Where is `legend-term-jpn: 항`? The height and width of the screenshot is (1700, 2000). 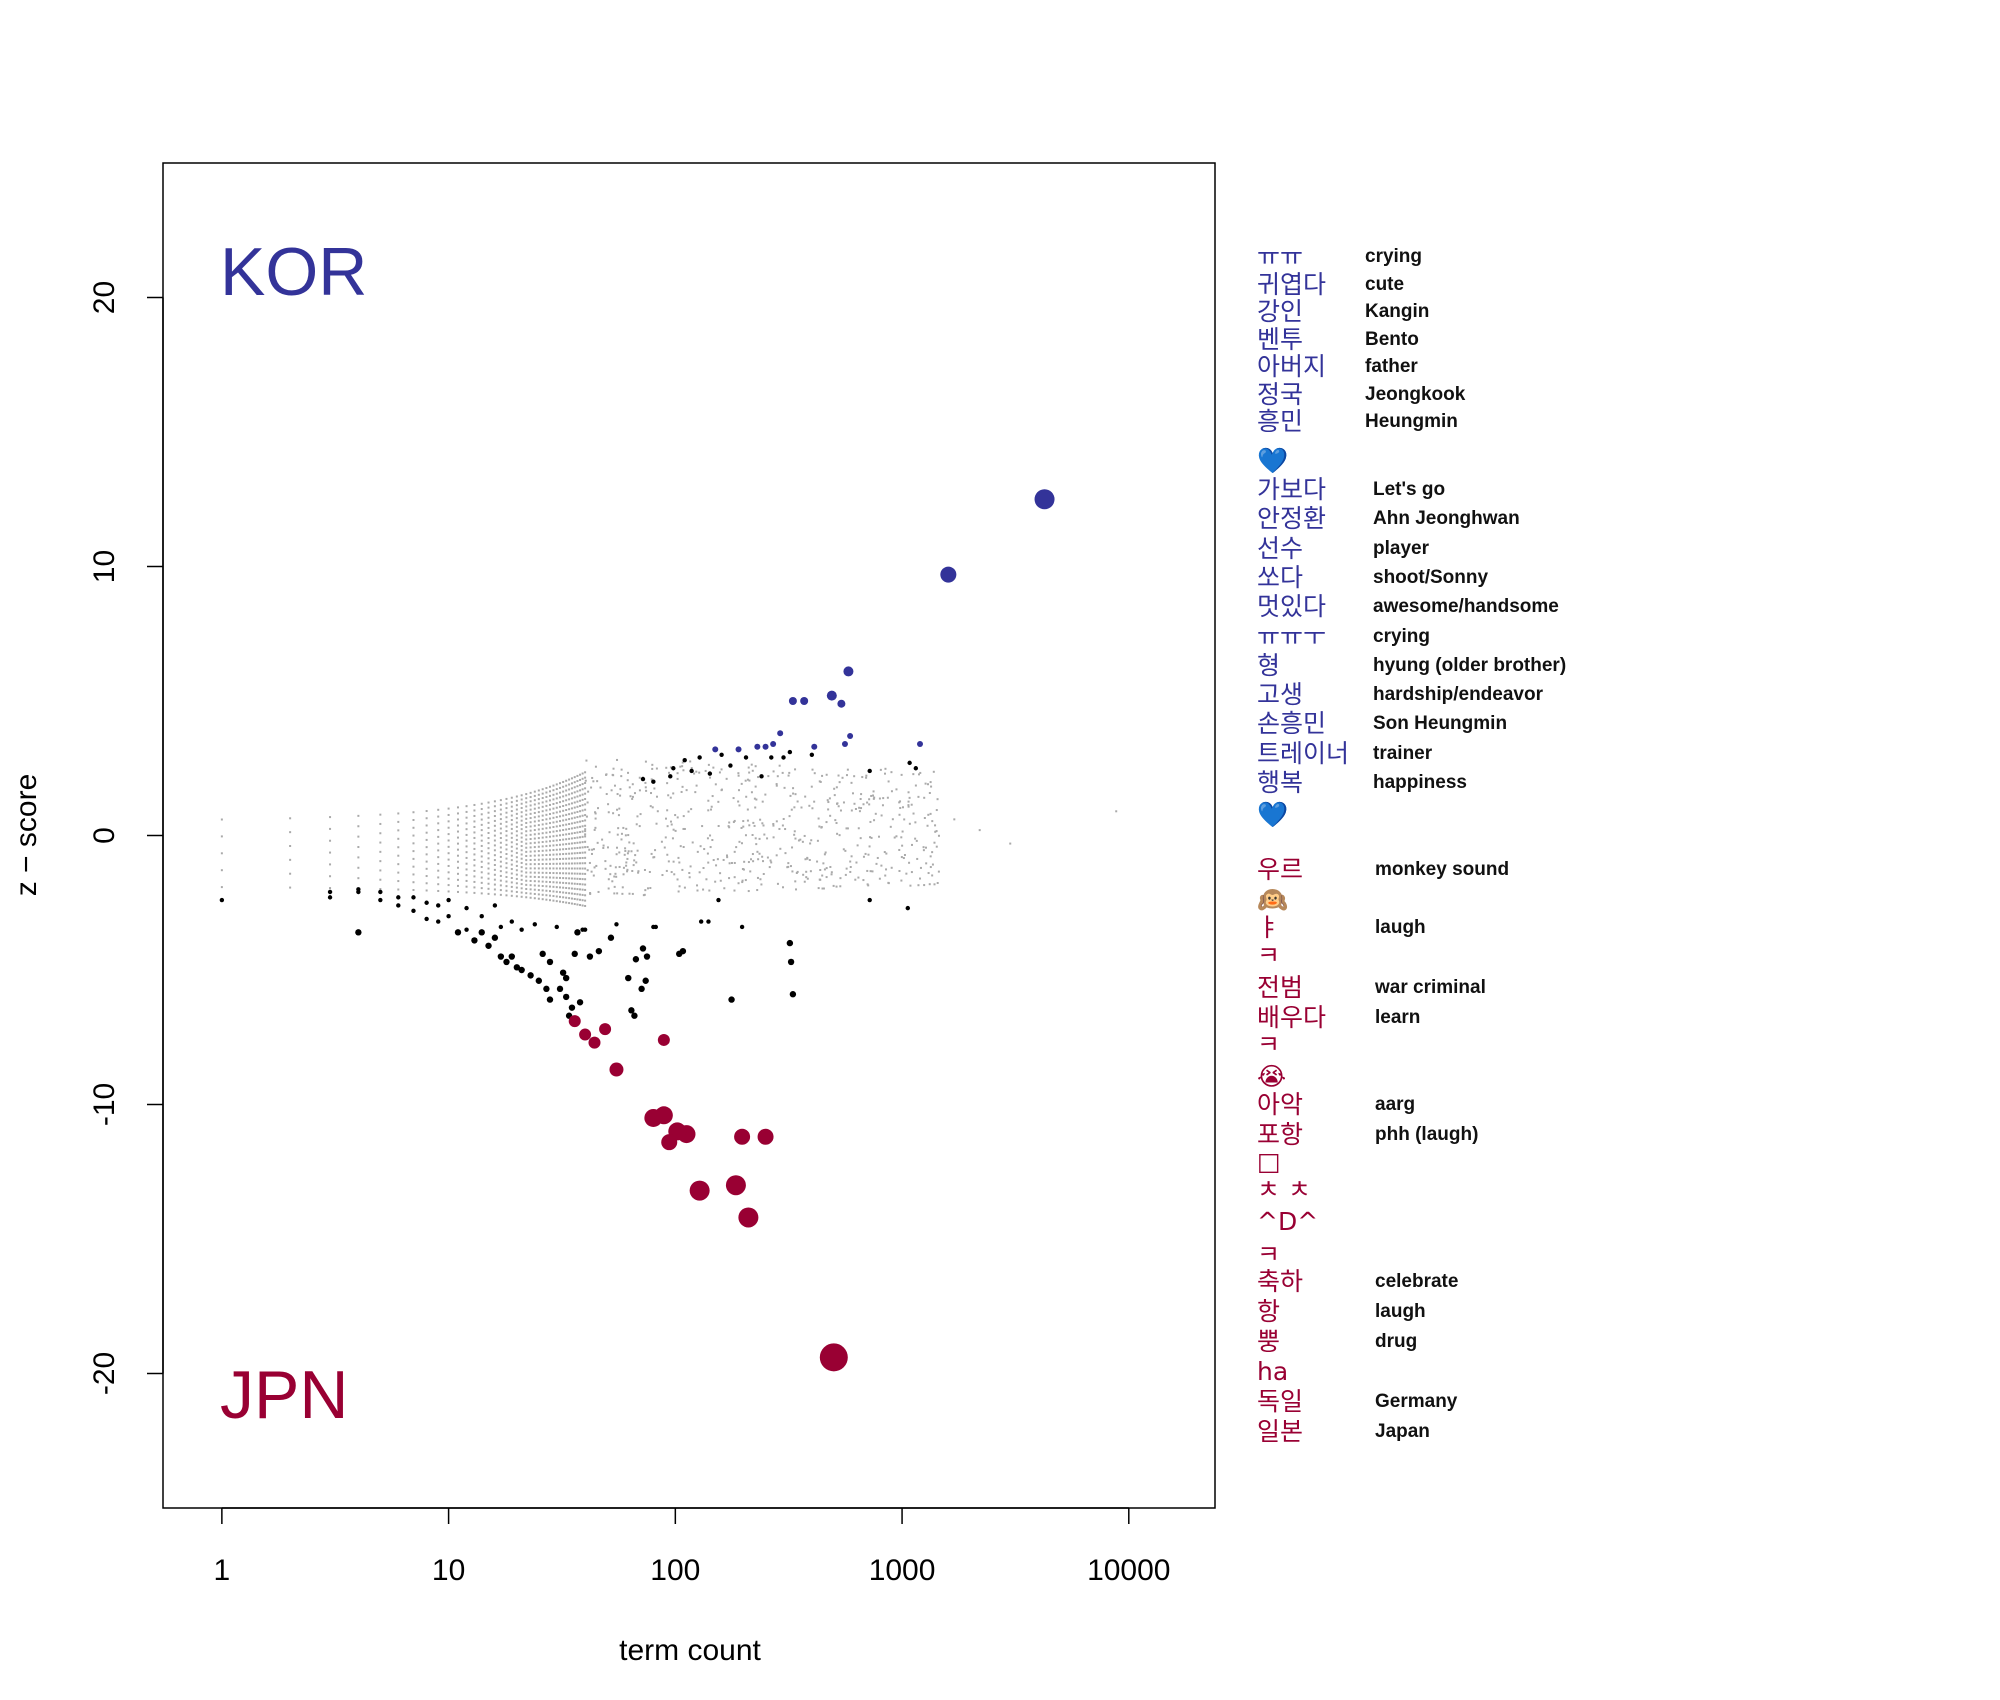
legend-term-jpn: 항 is located at coordinates (1269, 1311).